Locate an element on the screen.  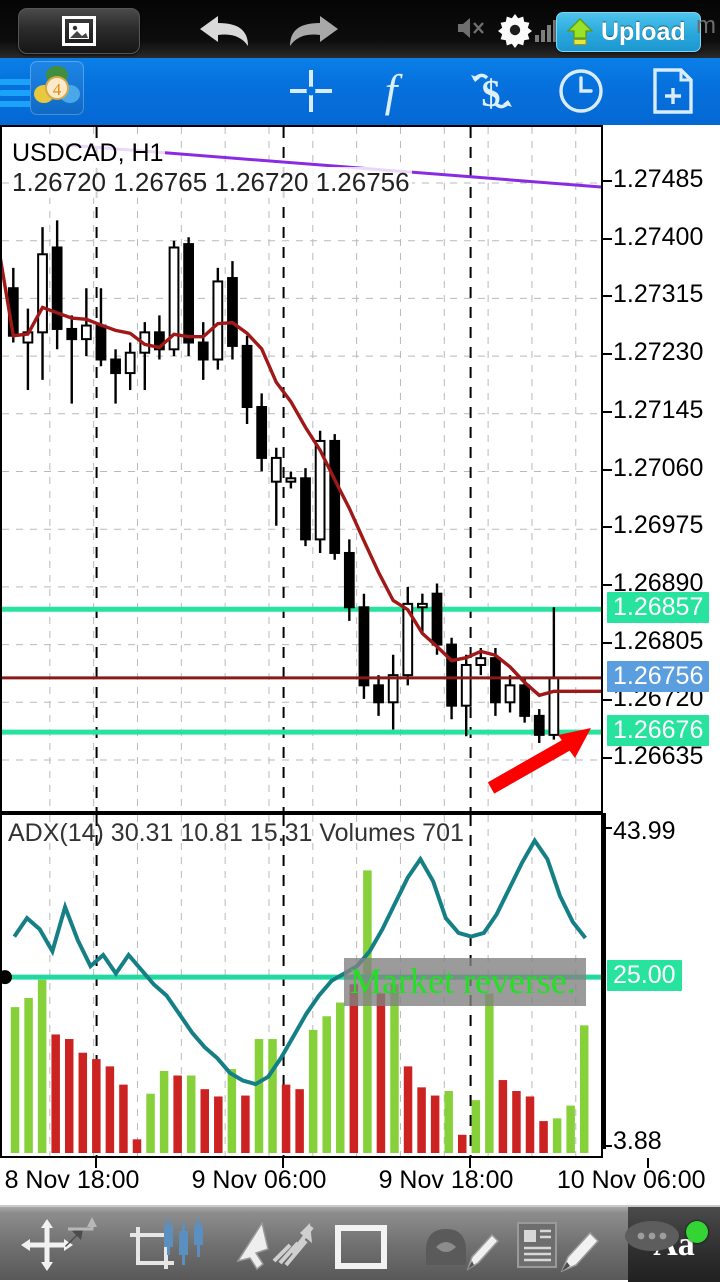
indicator-axis-line is located at coordinates (604, 981).